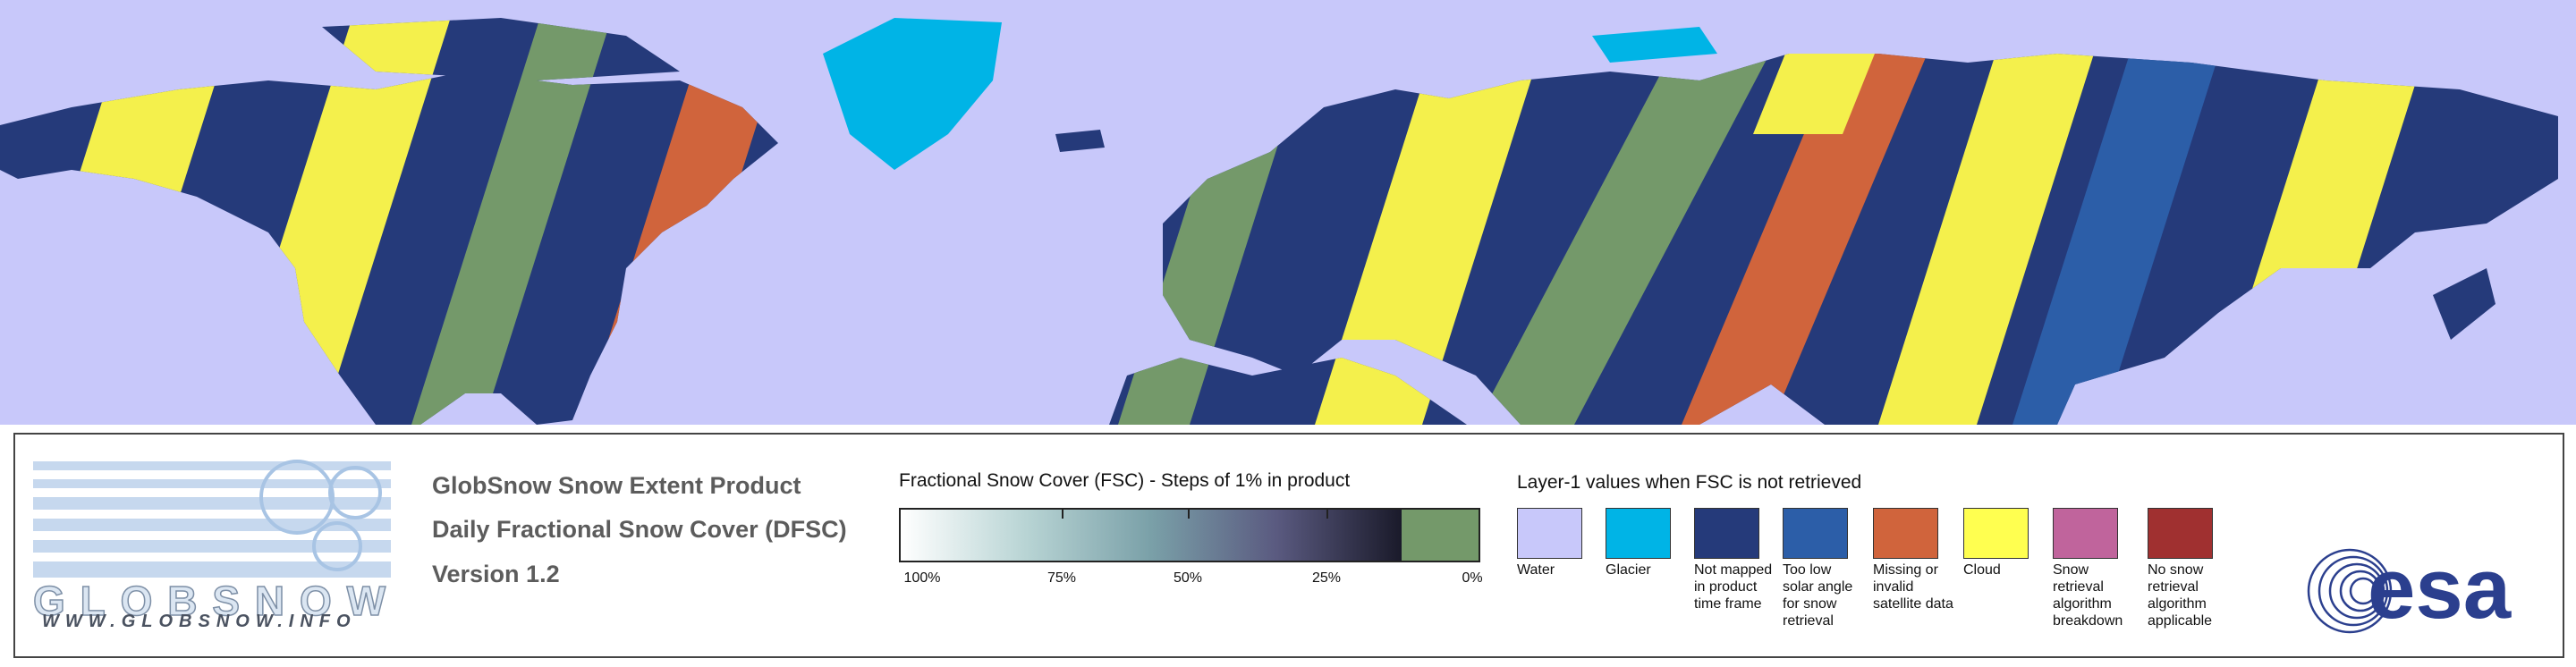  Describe the element at coordinates (1733, 587) in the screenshot. I see `legend-label: Not mapped in product time frame` at that location.